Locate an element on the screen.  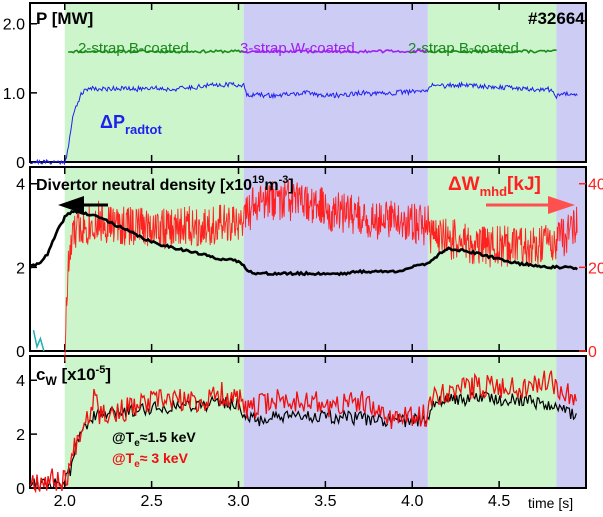
density-axis-label: Divertor neutral density [x1019m-3] is located at coordinates (165, 184).